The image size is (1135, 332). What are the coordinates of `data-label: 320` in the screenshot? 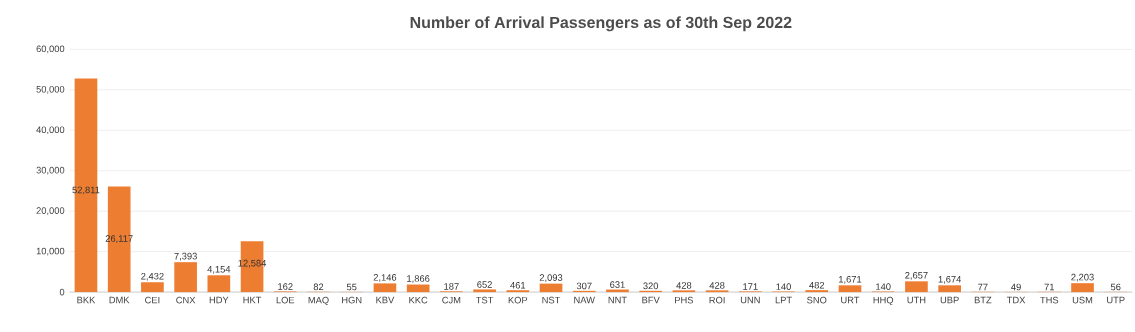 It's located at (651, 286).